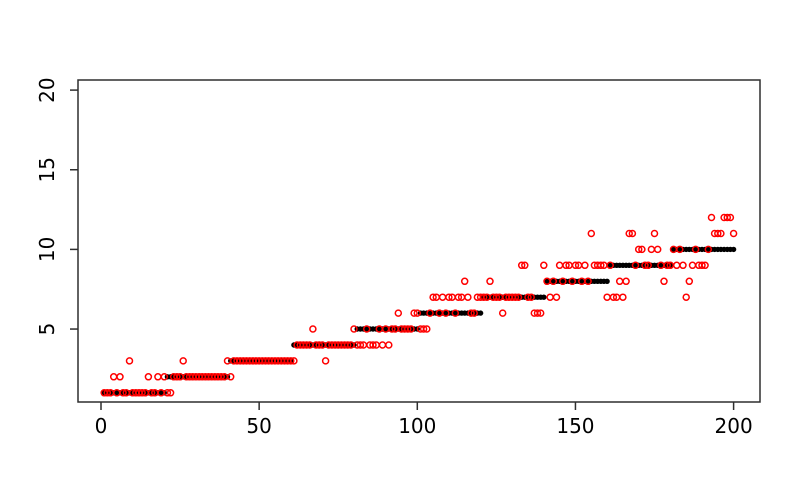  Describe the element at coordinates (47, 169) in the screenshot. I see `y-axis-tick-label: 15` at that location.